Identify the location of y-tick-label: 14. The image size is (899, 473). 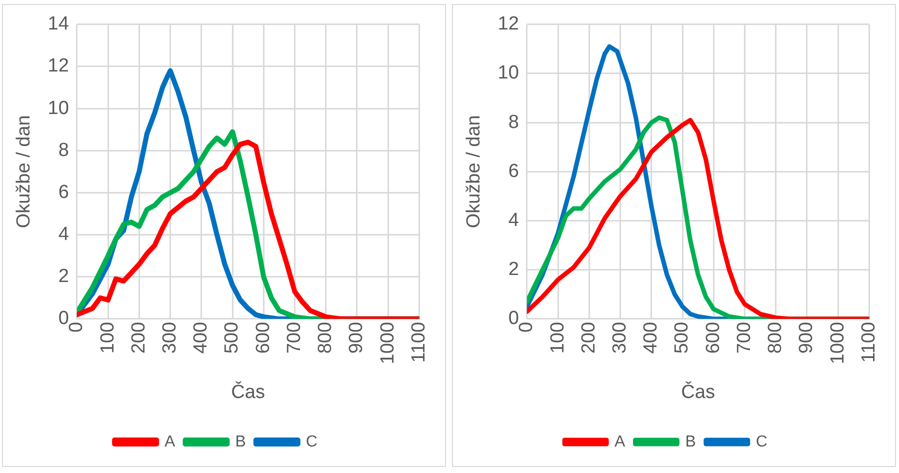
(59, 24).